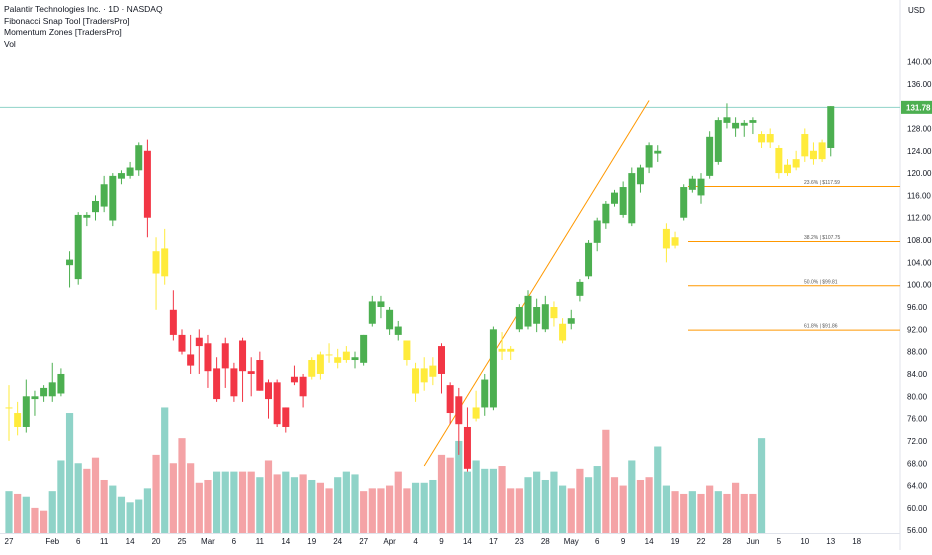 The height and width of the screenshot is (555, 932). What do you see at coordinates (67, 20) in the screenshot?
I see `indicator-fib-snap: Fibonacci Snap Tool [TradersPro]` at bounding box center [67, 20].